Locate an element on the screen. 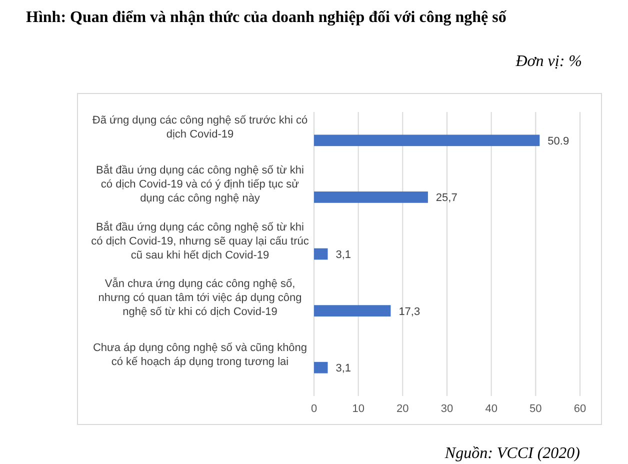 This screenshot has height=464, width=628. chart-title: Hình: Quan điểm và nhận thức của doanh nghiệp đối với công nghệ số is located at coordinates (267, 17).